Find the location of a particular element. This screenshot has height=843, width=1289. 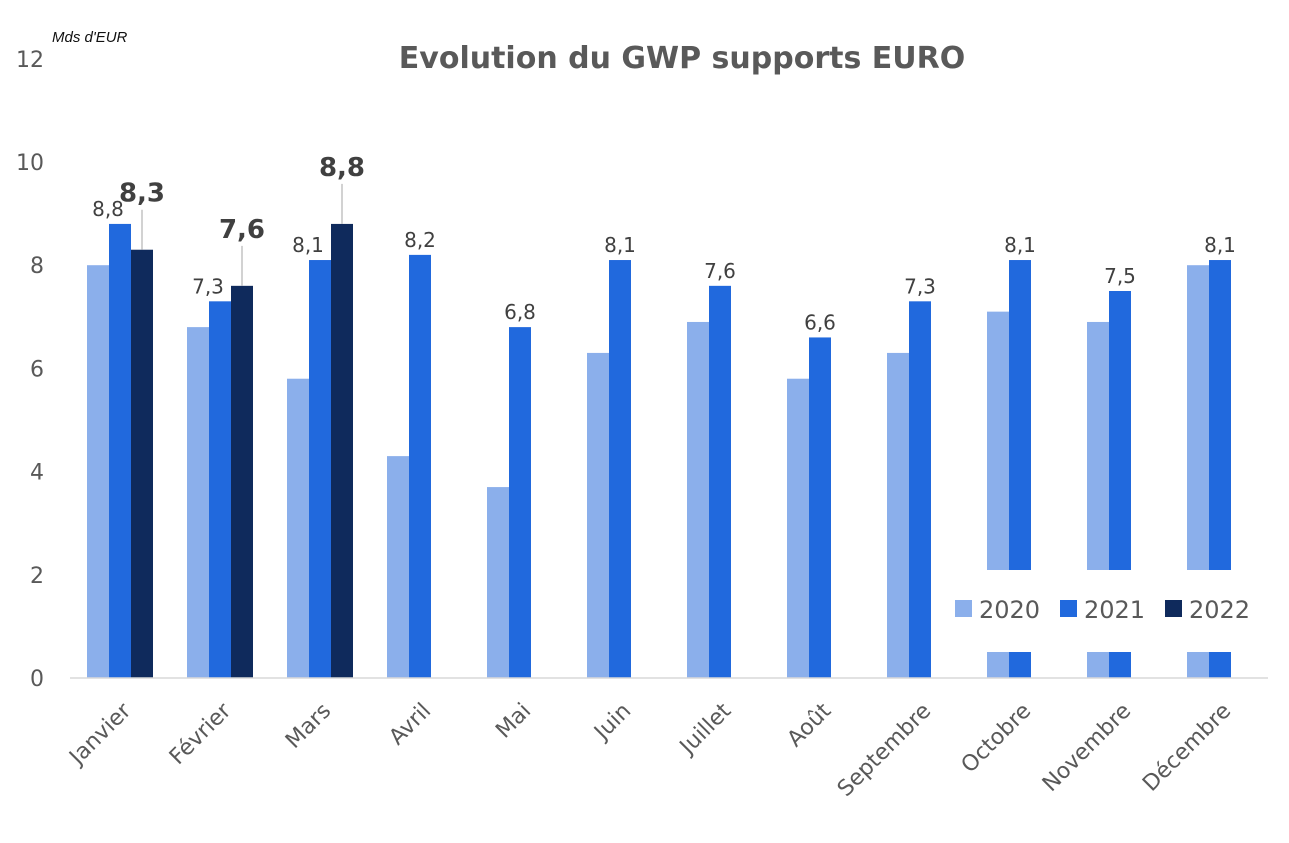

legend-swatch-2020 is located at coordinates (963, 608).